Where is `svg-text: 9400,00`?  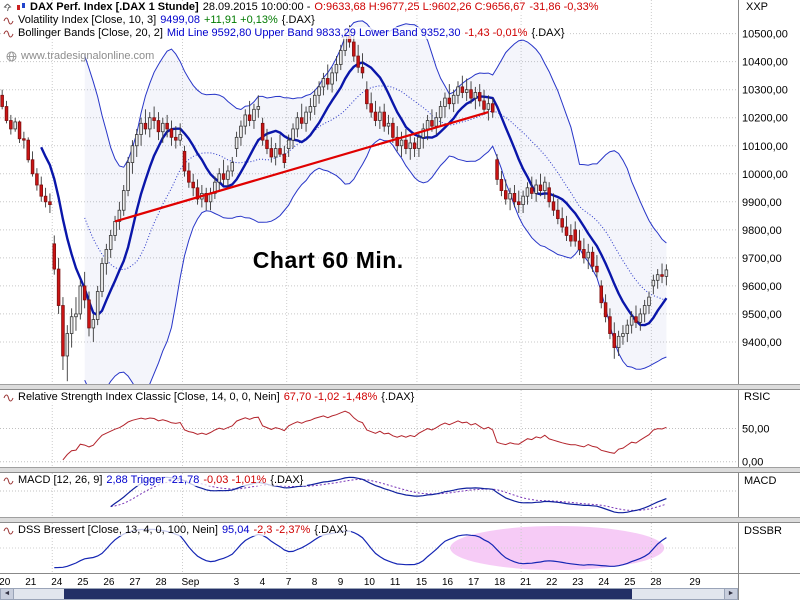
svg-text: 9400,00 is located at coordinates (762, 343).